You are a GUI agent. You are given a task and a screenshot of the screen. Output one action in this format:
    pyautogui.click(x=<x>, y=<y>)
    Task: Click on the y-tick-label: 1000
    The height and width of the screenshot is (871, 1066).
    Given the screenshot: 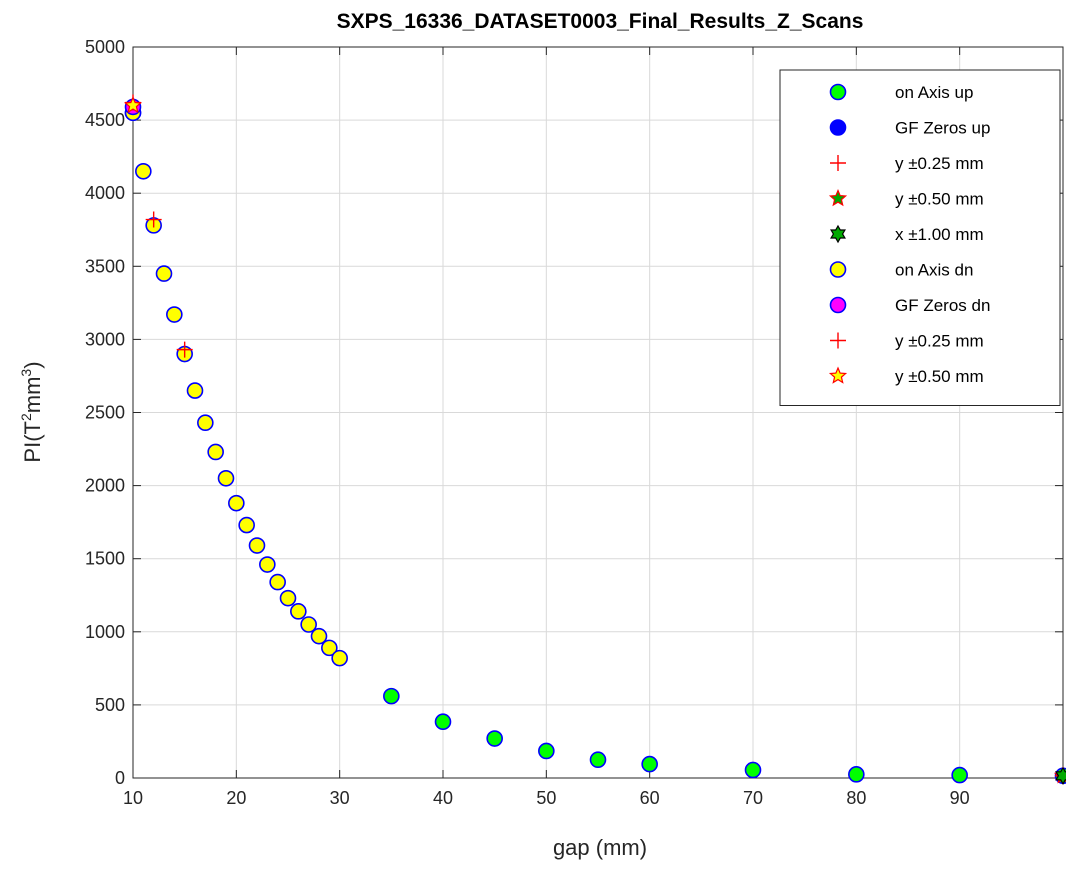 What is the action you would take?
    pyautogui.click(x=105, y=632)
    